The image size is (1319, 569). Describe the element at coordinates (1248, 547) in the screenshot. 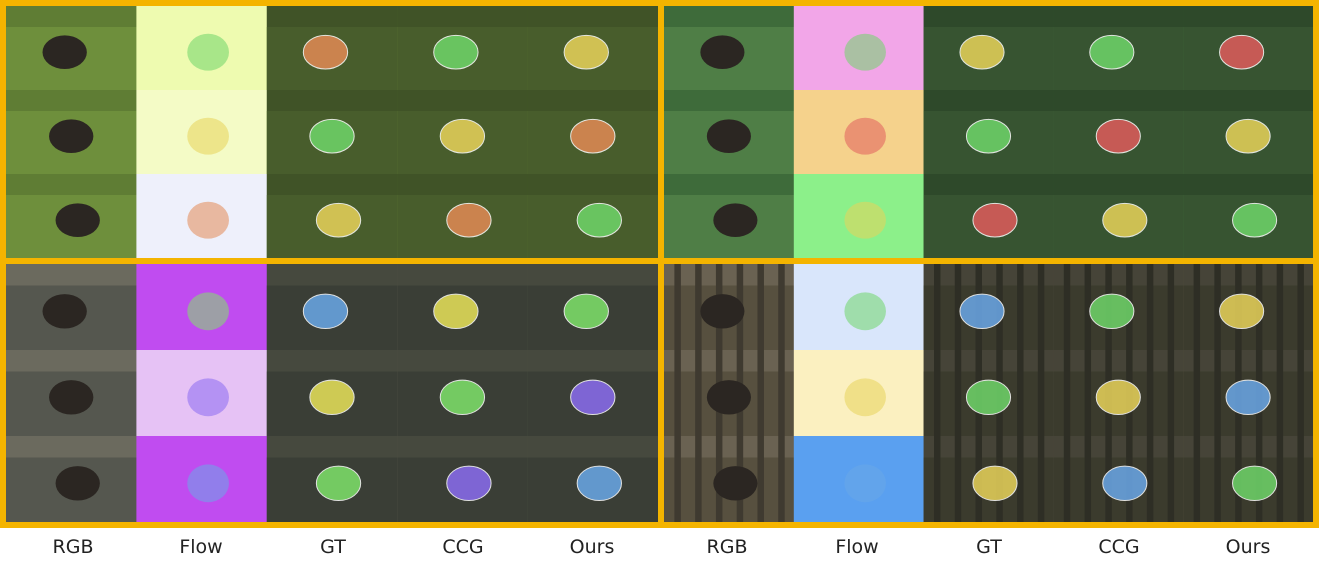

I see `col-label-ours-2: Ours` at that location.